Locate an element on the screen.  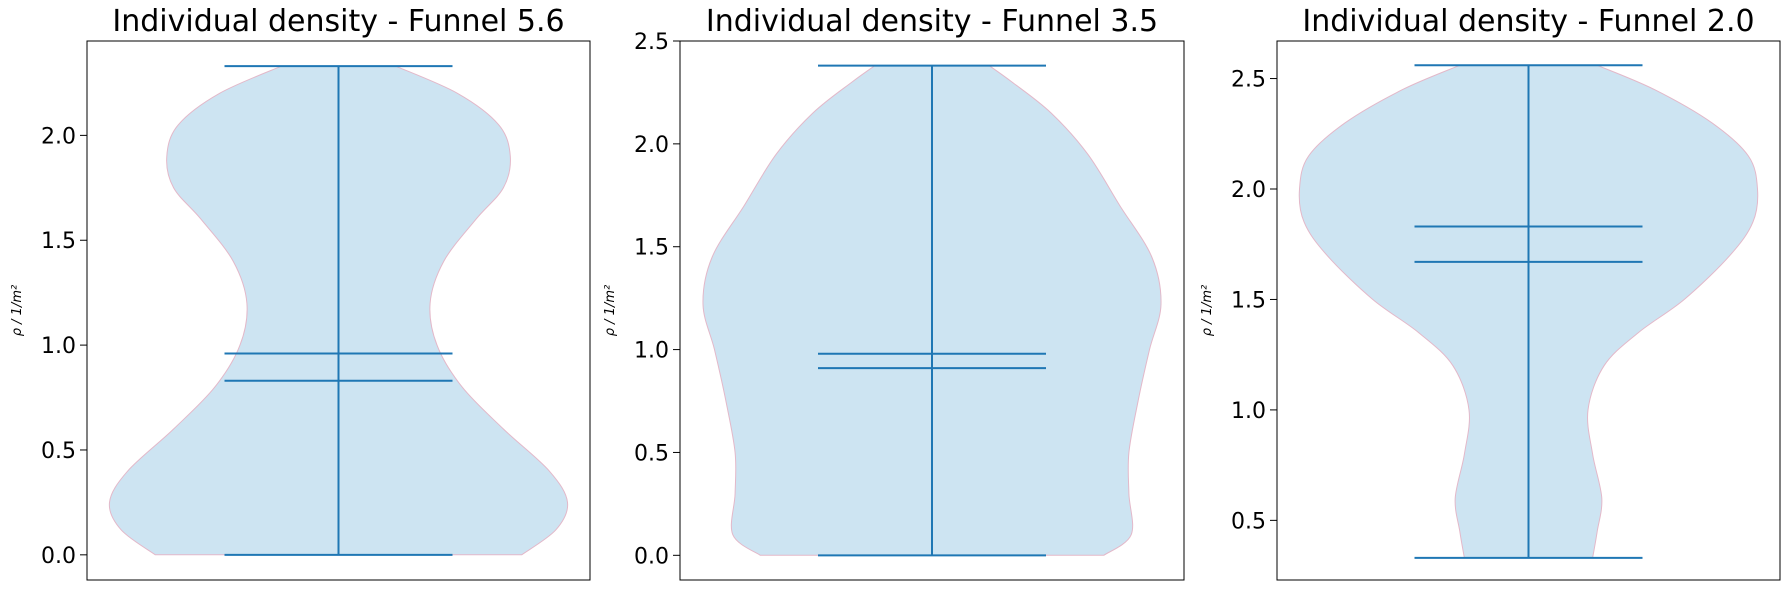
chart-title: Individual density - Funnel 5.6 is located at coordinates (338, 21).